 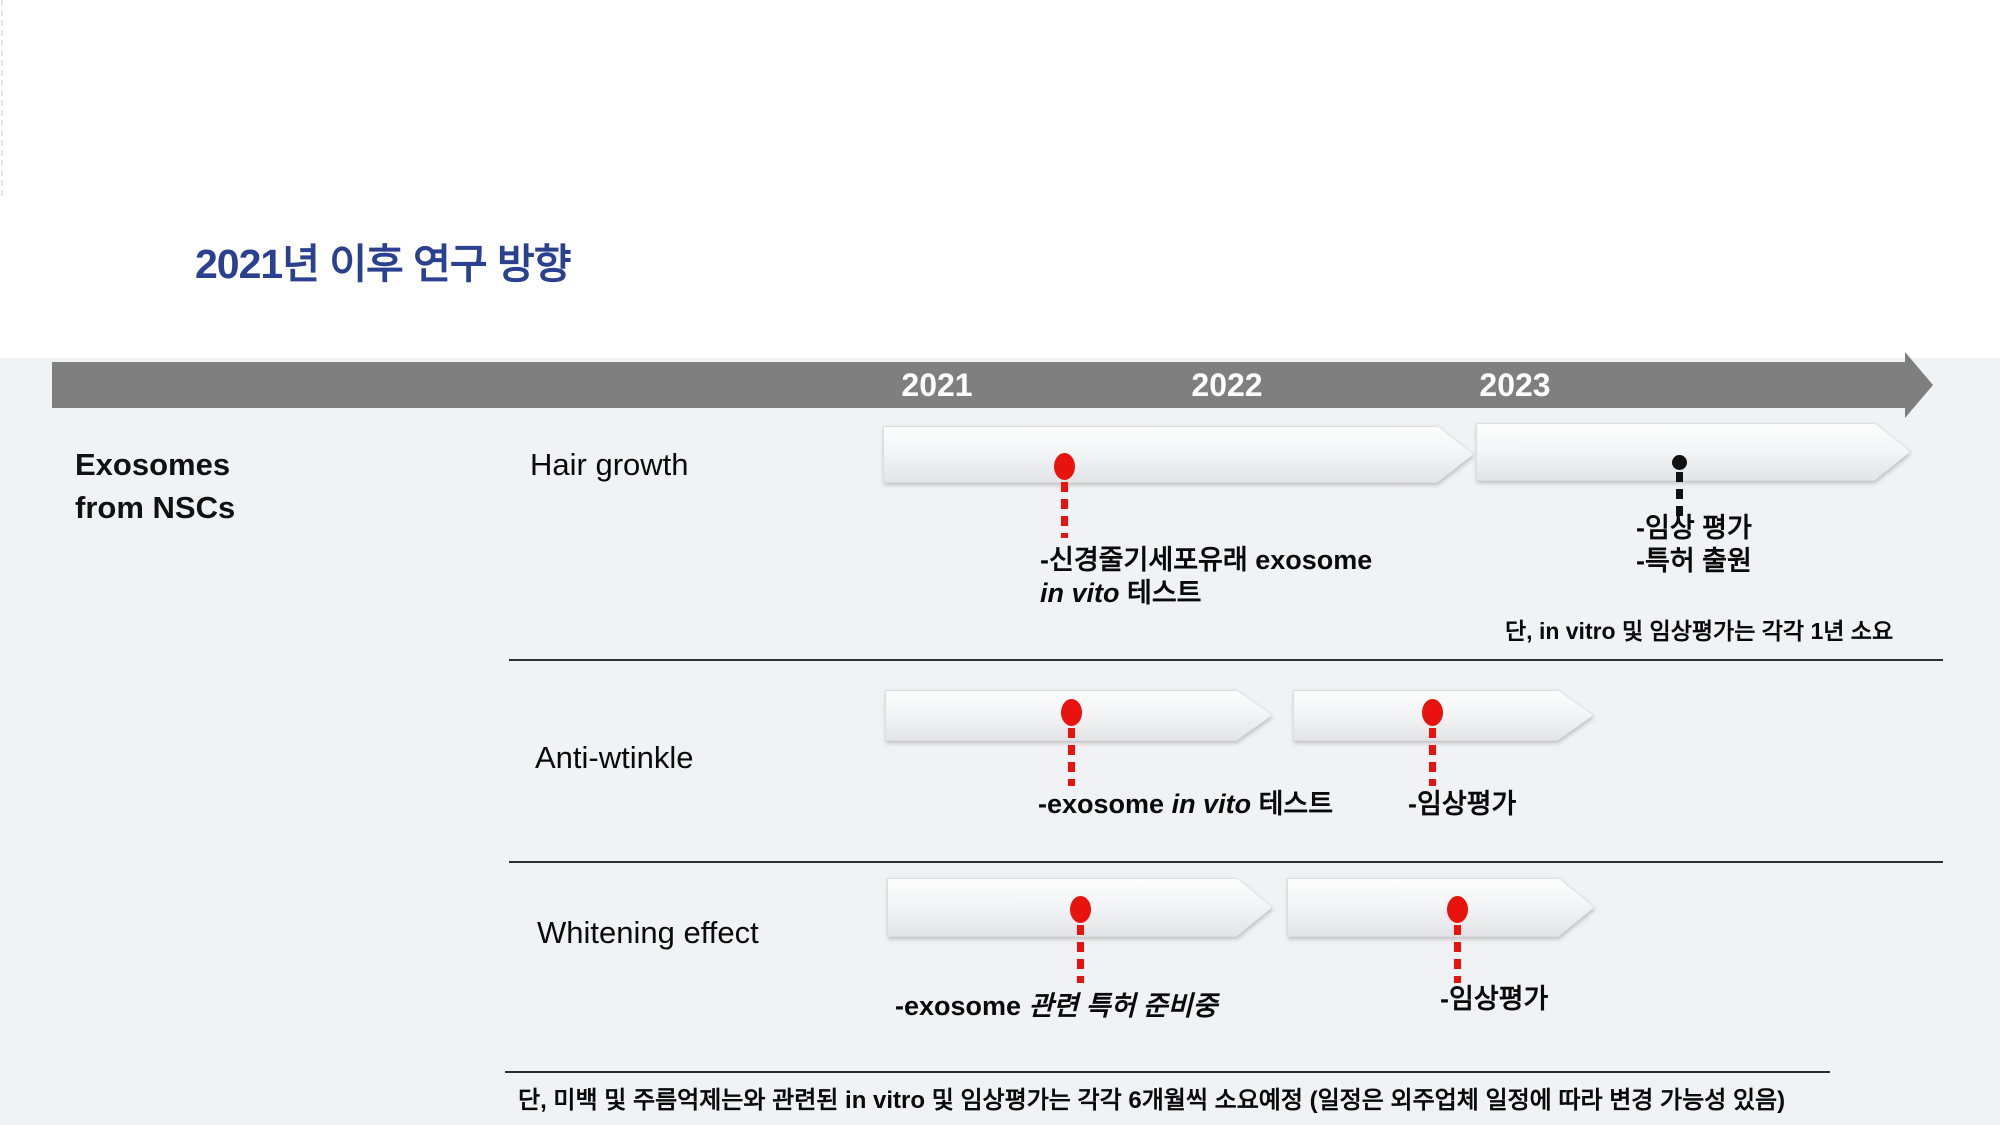 What do you see at coordinates (1494, 999) in the screenshot?
I see `callout-whitening-clinical: -임상평가` at bounding box center [1494, 999].